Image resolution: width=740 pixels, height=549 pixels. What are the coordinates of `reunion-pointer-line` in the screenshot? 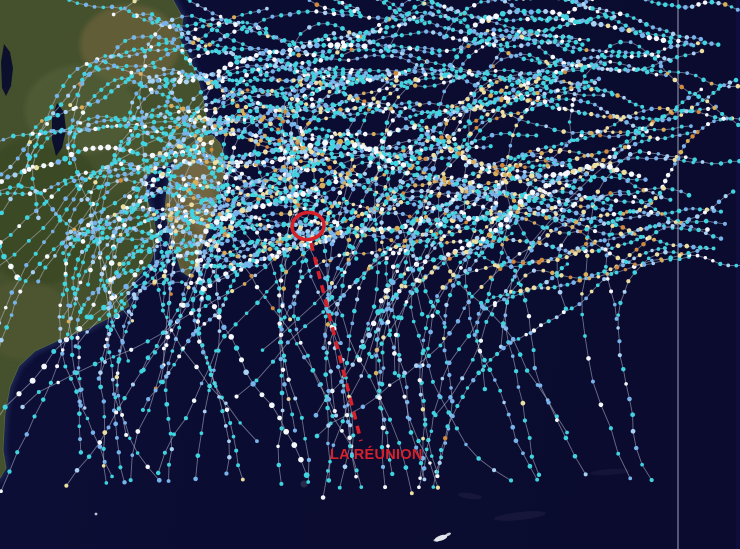 It's located at (336, 342).